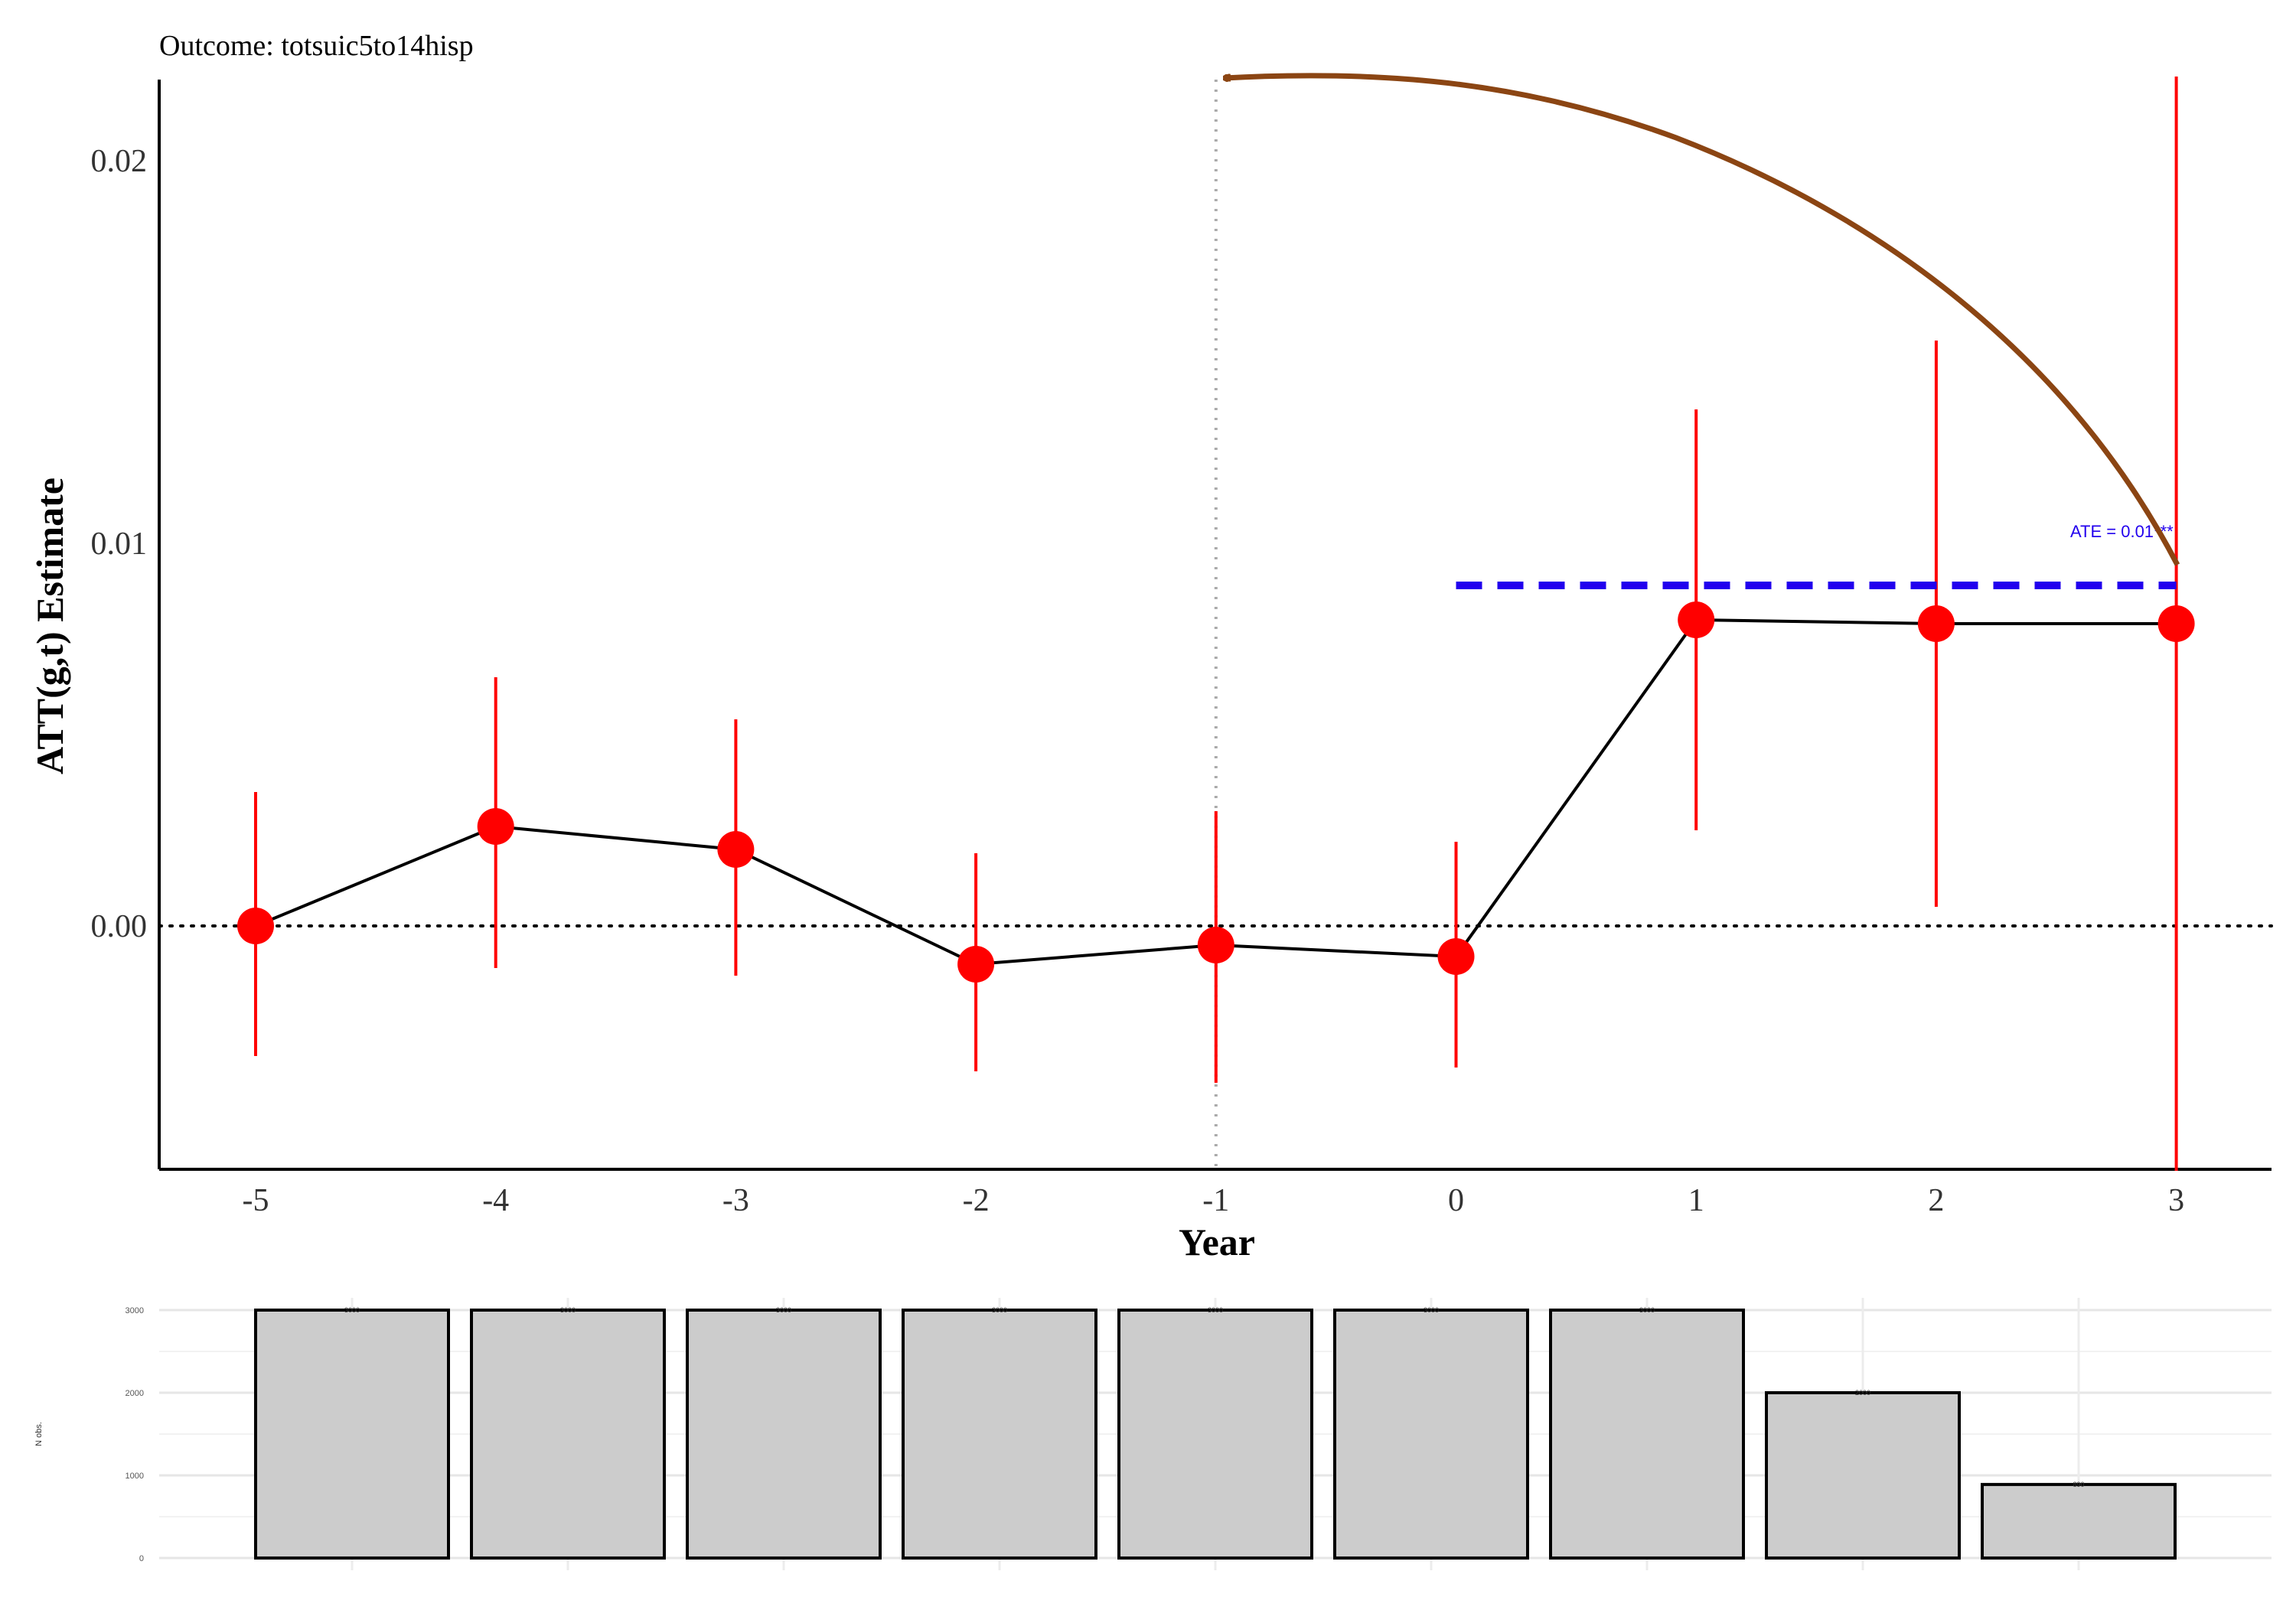  I want to click on x-tick-label: 1, so click(1696, 1200).